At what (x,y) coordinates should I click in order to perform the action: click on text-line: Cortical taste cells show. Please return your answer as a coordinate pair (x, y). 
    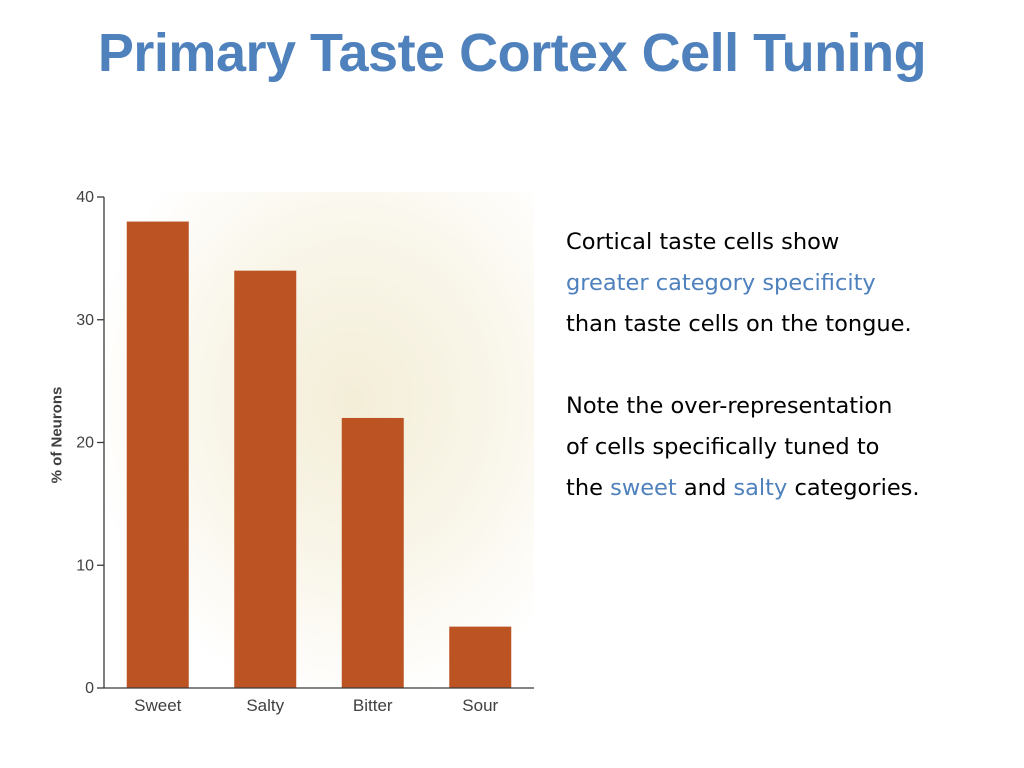
    Looking at the image, I should click on (703, 242).